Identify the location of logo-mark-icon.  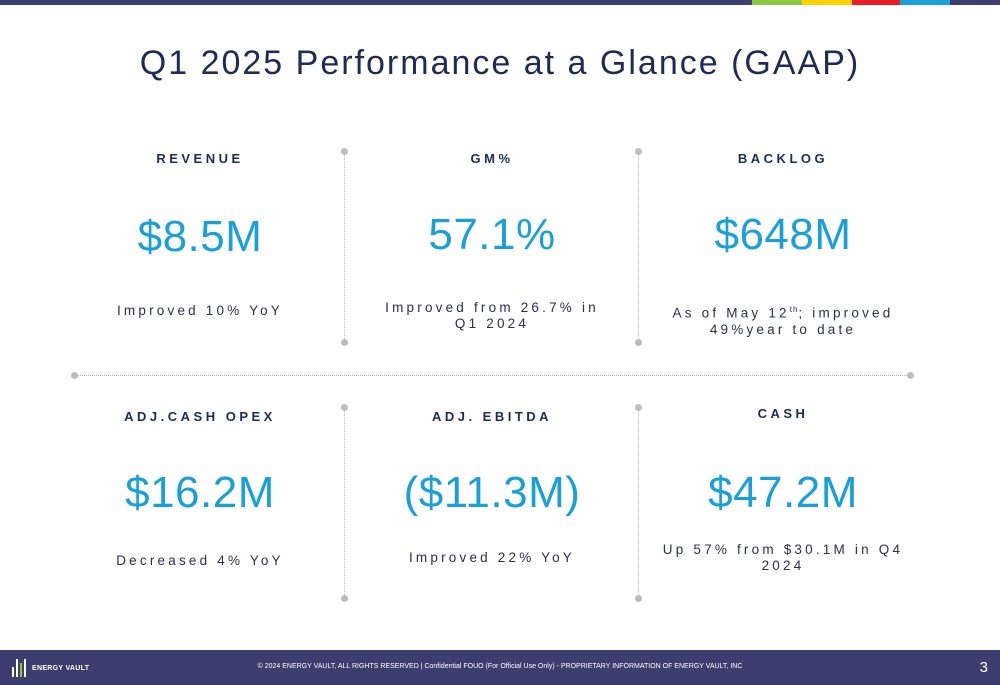
(20, 668).